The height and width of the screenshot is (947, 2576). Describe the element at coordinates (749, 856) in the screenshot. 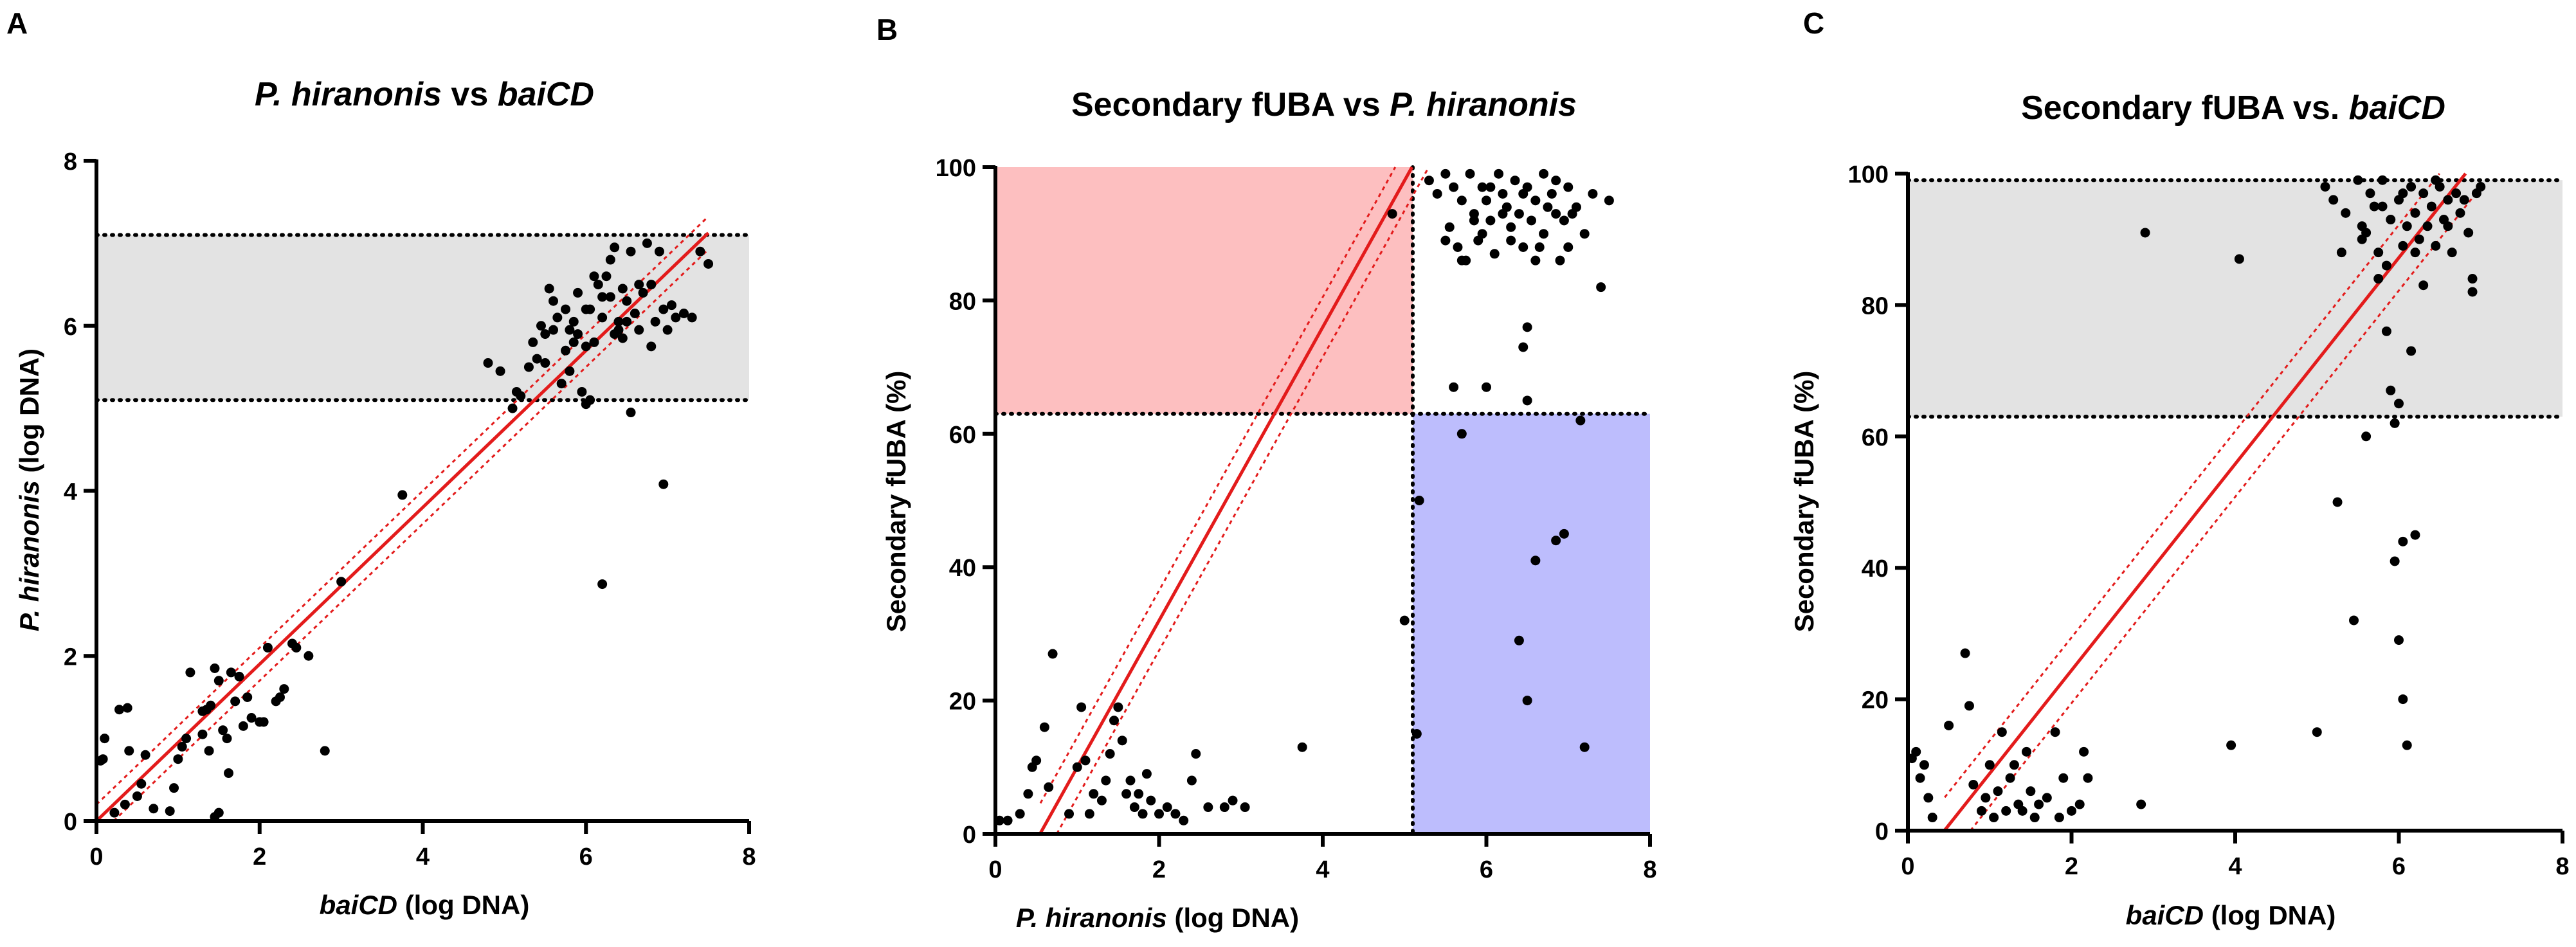

I see `x-tick-label: 8` at that location.